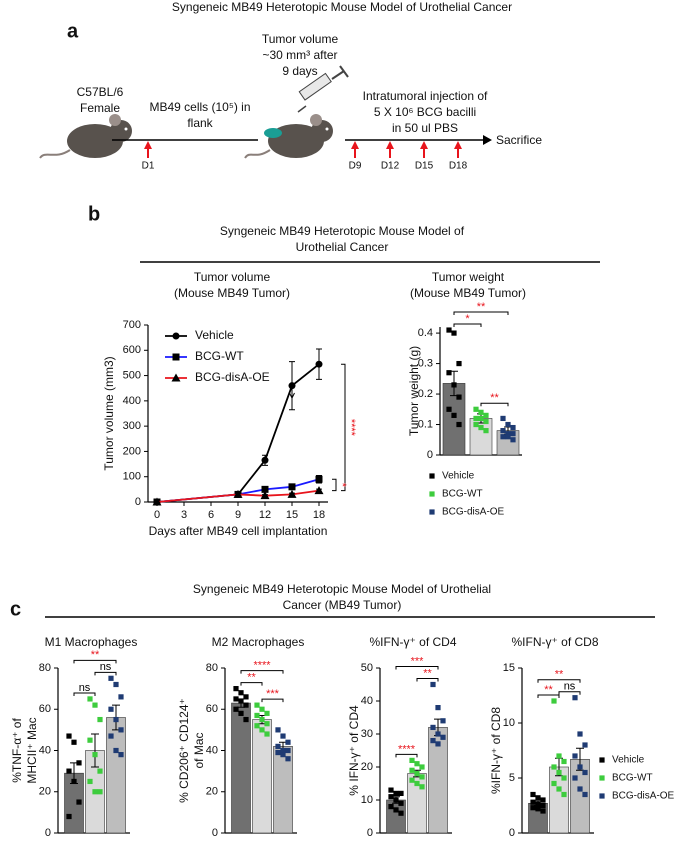 The image size is (685, 841). I want to click on endpoint-label: Sacrifice, so click(519, 140).